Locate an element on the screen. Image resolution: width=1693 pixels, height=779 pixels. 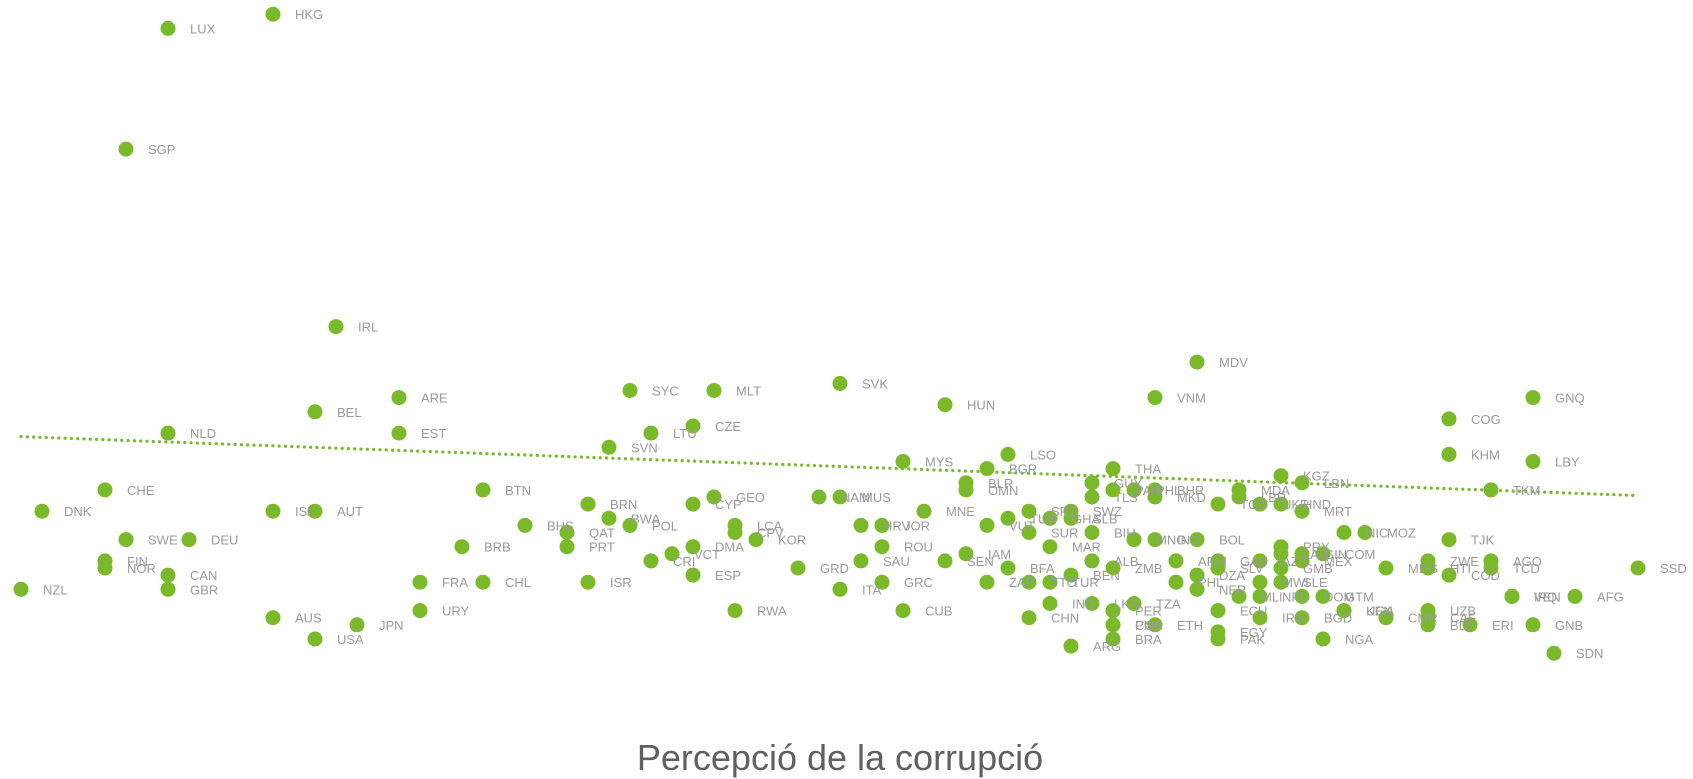
data-point-sle is located at coordinates (1281, 582).